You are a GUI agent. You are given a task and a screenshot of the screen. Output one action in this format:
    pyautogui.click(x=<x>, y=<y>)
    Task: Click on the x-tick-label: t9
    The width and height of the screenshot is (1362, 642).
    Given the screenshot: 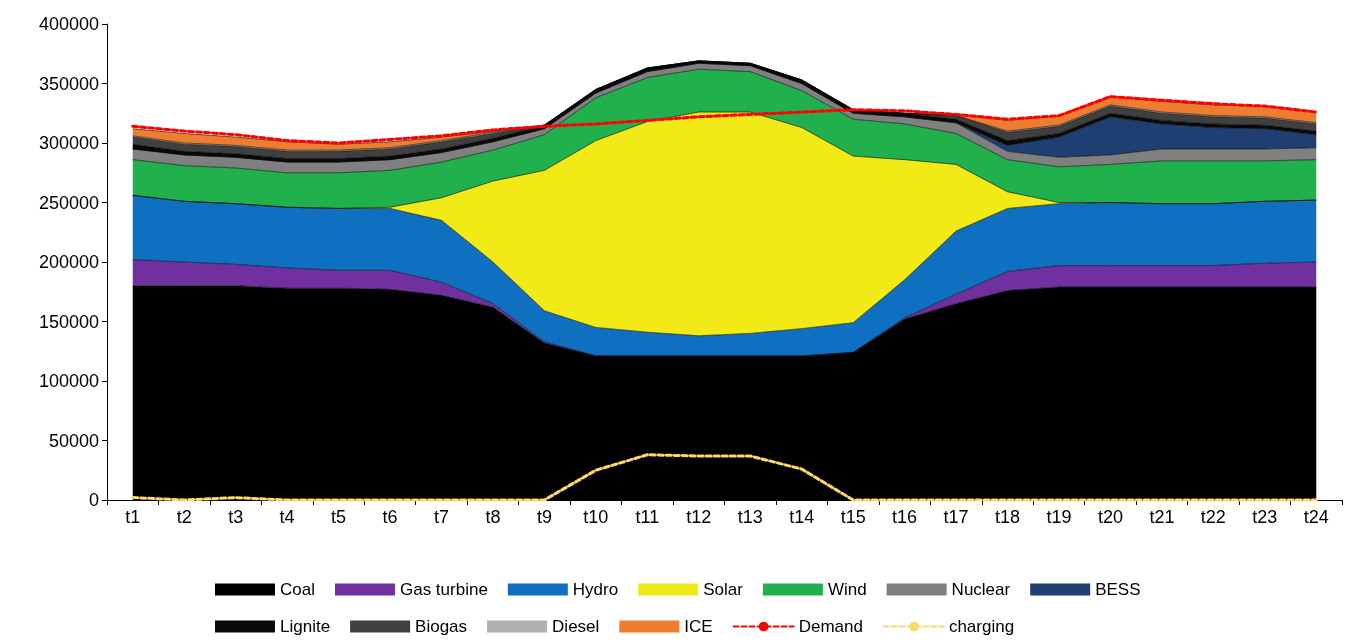 What is the action you would take?
    pyautogui.click(x=544, y=517)
    